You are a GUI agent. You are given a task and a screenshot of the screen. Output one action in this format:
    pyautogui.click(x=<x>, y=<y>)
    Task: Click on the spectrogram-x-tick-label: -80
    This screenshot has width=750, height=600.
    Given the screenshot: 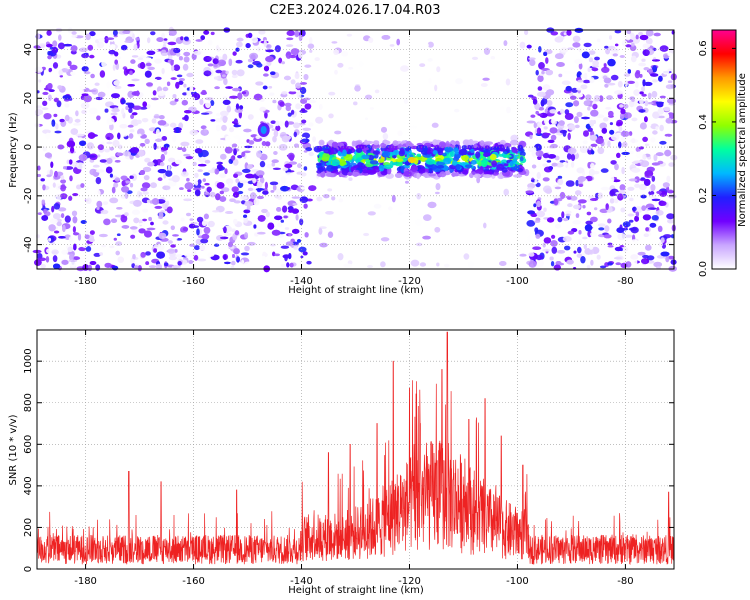 What is the action you would take?
    pyautogui.click(x=625, y=281)
    